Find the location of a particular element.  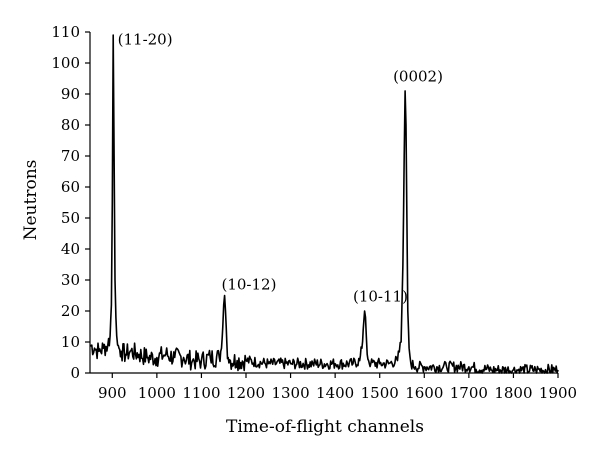

y-tick-label: 50 is located at coordinates (70, 218).